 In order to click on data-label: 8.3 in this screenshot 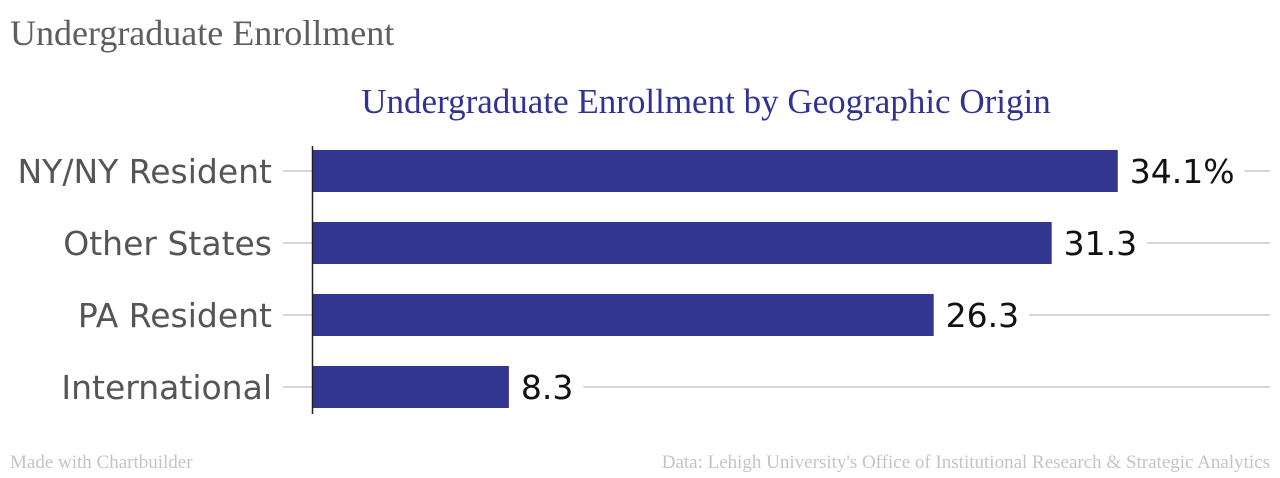, I will do `click(547, 387)`.